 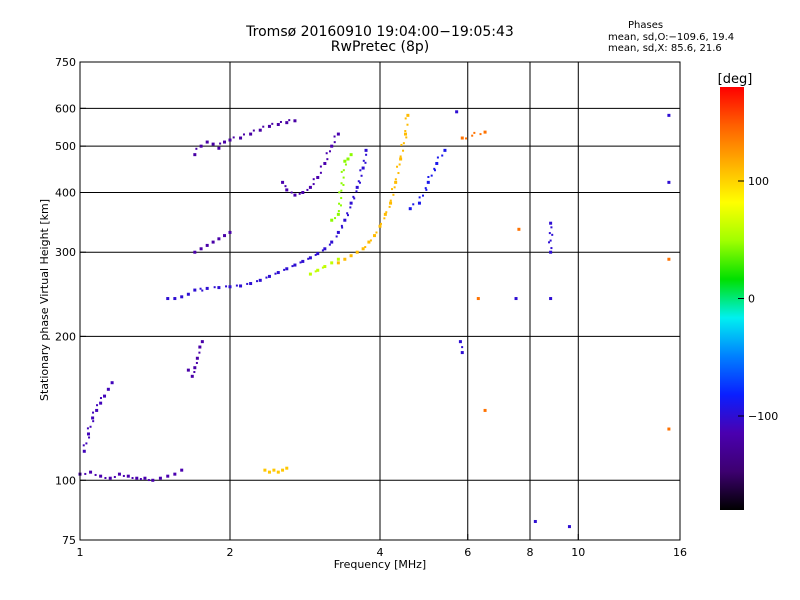 What do you see at coordinates (380, 32) in the screenshot?
I see `chart-title: Tromsø 20160910 19:04:00−19:05:43` at bounding box center [380, 32].